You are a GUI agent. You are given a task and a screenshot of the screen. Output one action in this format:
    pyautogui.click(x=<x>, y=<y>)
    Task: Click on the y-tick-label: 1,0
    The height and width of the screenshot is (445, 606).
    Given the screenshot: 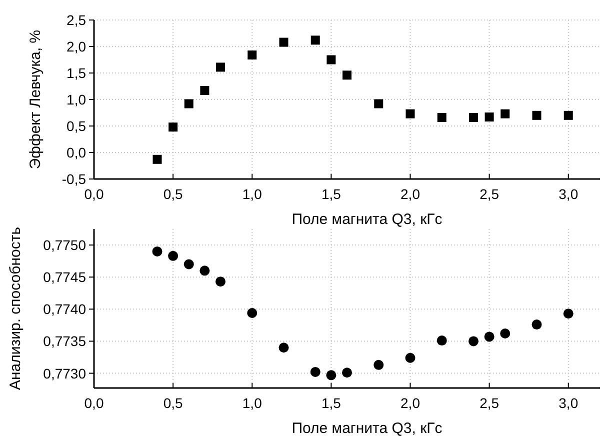 What is the action you would take?
    pyautogui.click(x=76, y=100)
    